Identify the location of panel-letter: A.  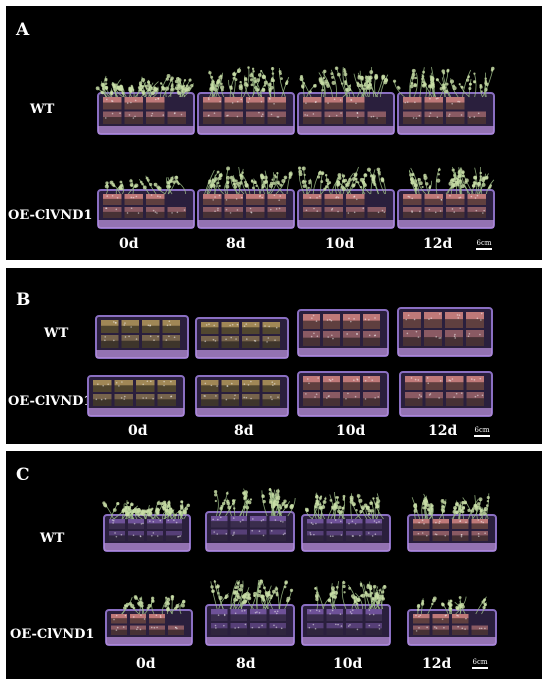
(23, 30).